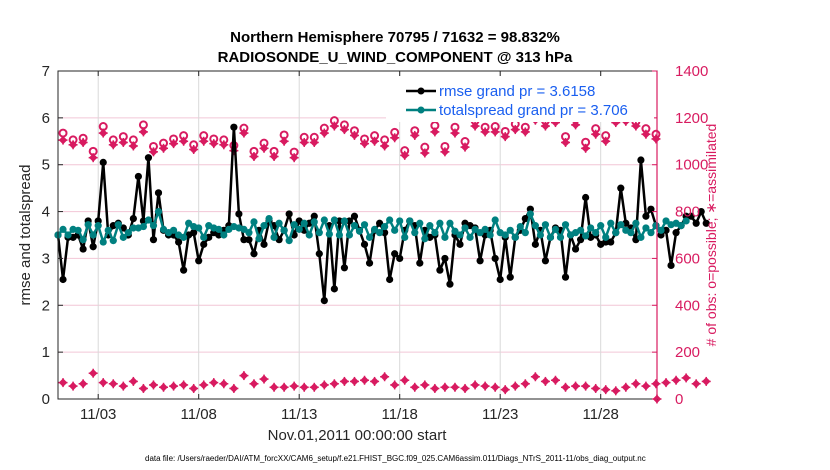  What do you see at coordinates (399, 414) in the screenshot?
I see `x-tick-label: 11/18` at bounding box center [399, 414].